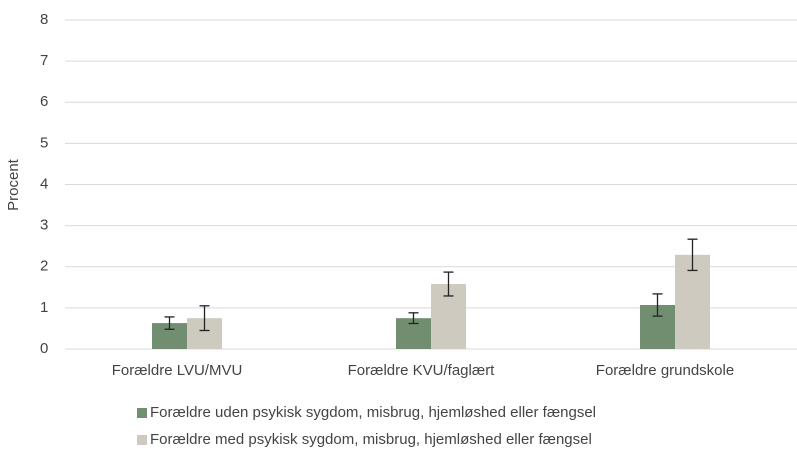 This screenshot has height=450, width=797. What do you see at coordinates (44, 183) in the screenshot?
I see `y-tick-label: 4` at bounding box center [44, 183].